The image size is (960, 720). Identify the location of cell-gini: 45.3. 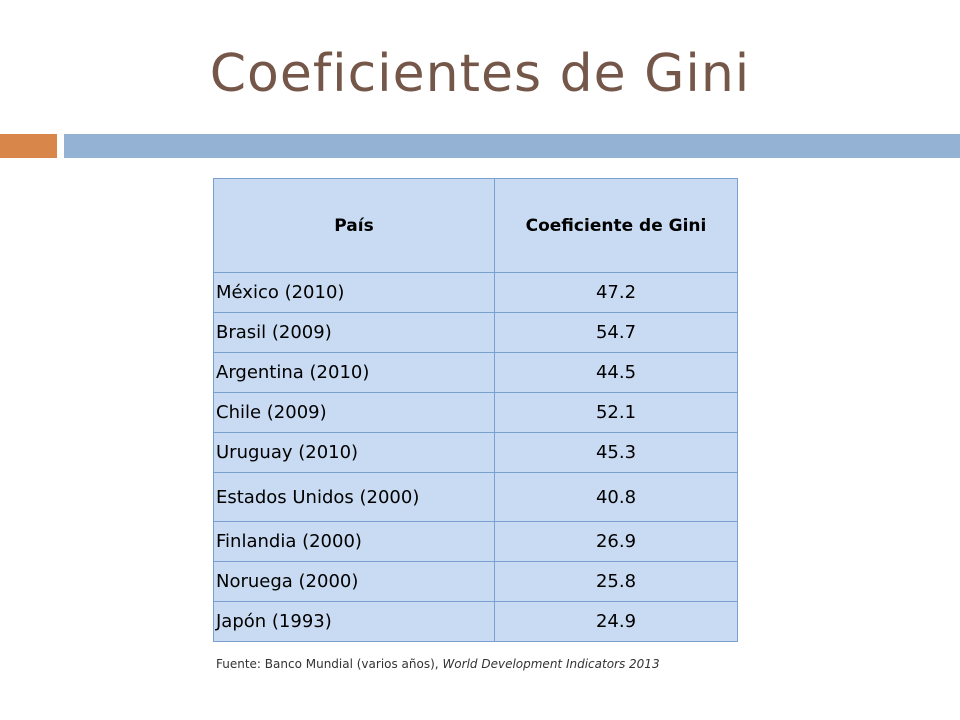
(616, 452).